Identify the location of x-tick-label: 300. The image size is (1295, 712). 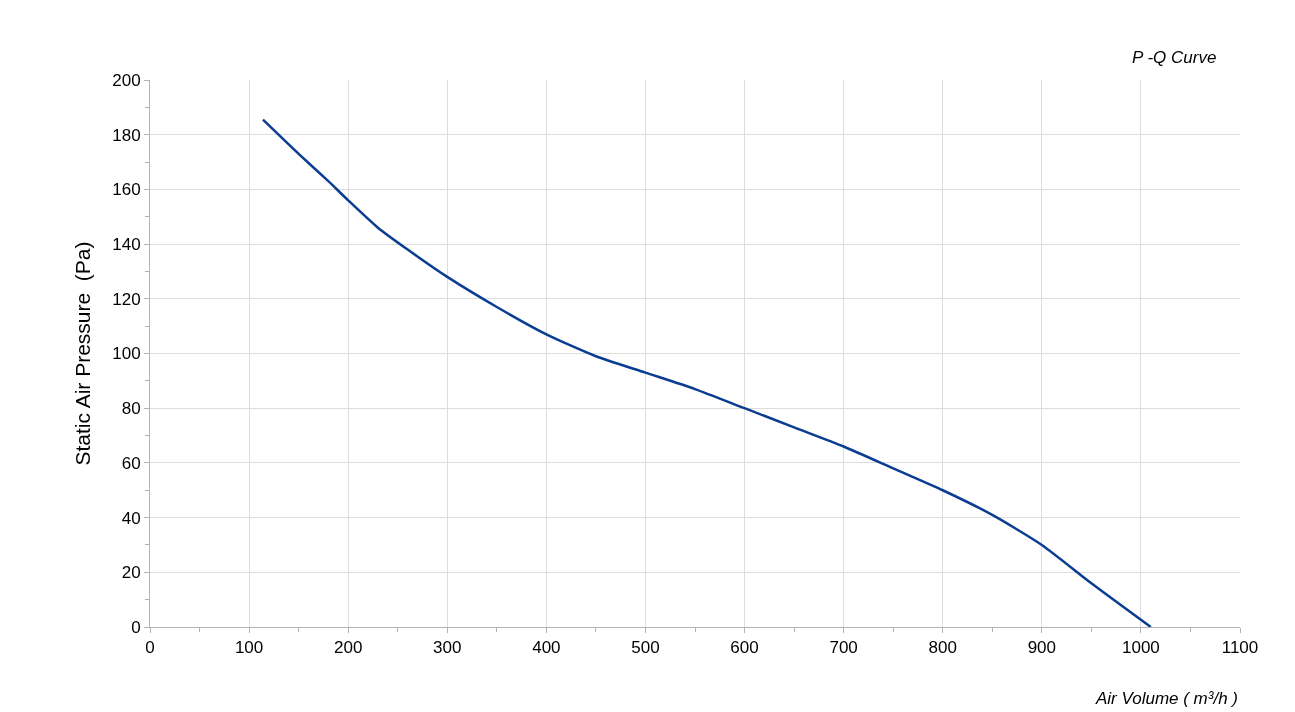
(447, 648).